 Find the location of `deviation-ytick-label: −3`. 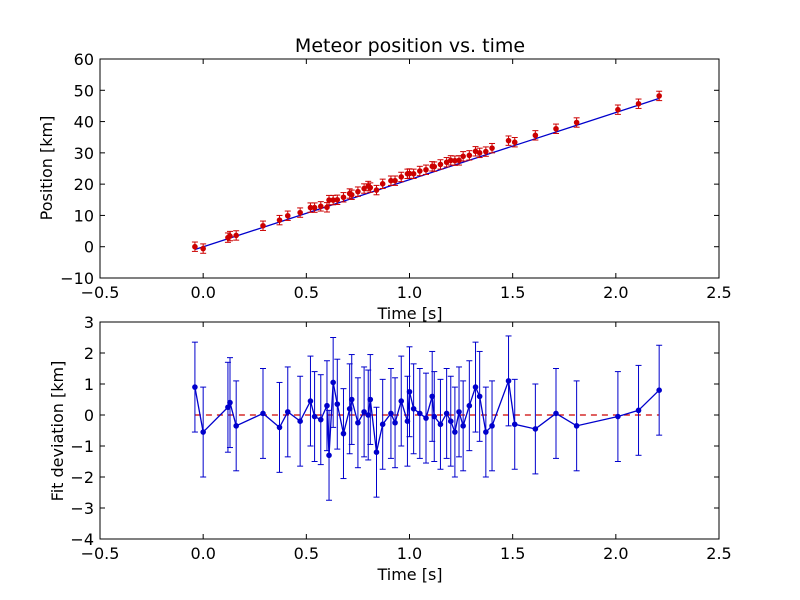

deviation-ytick-label: −3 is located at coordinates (82, 508).